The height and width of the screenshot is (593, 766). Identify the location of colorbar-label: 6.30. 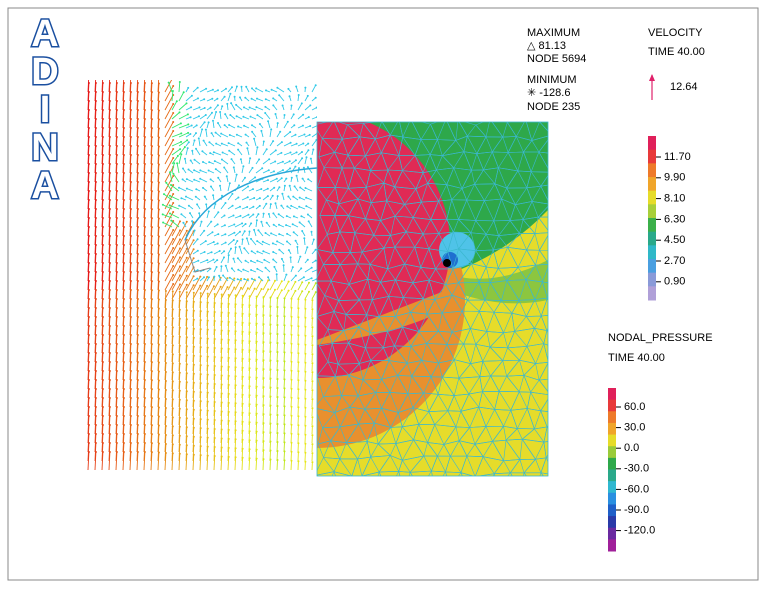
(674, 219).